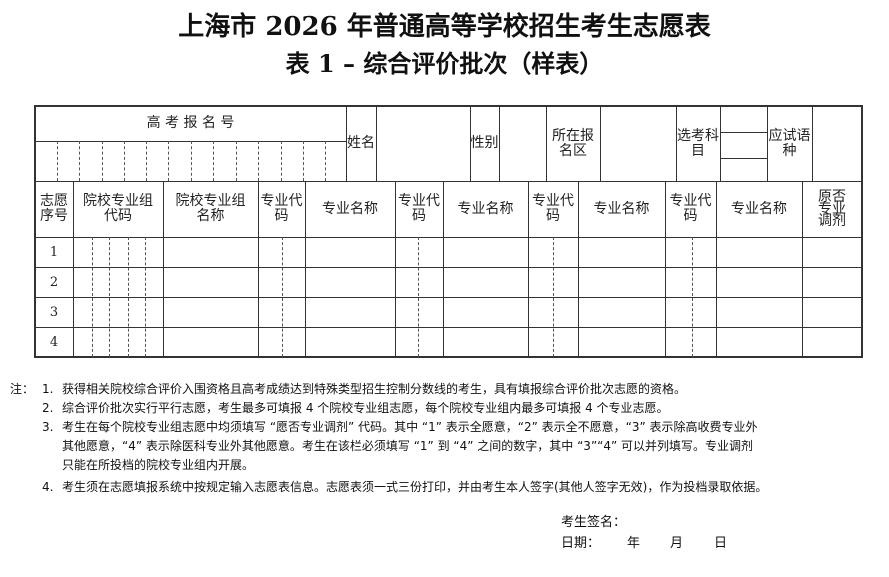 Image resolution: width=889 pixels, height=577 pixels. What do you see at coordinates (677, 543) in the screenshot?
I see `date-month-label: 月` at bounding box center [677, 543].